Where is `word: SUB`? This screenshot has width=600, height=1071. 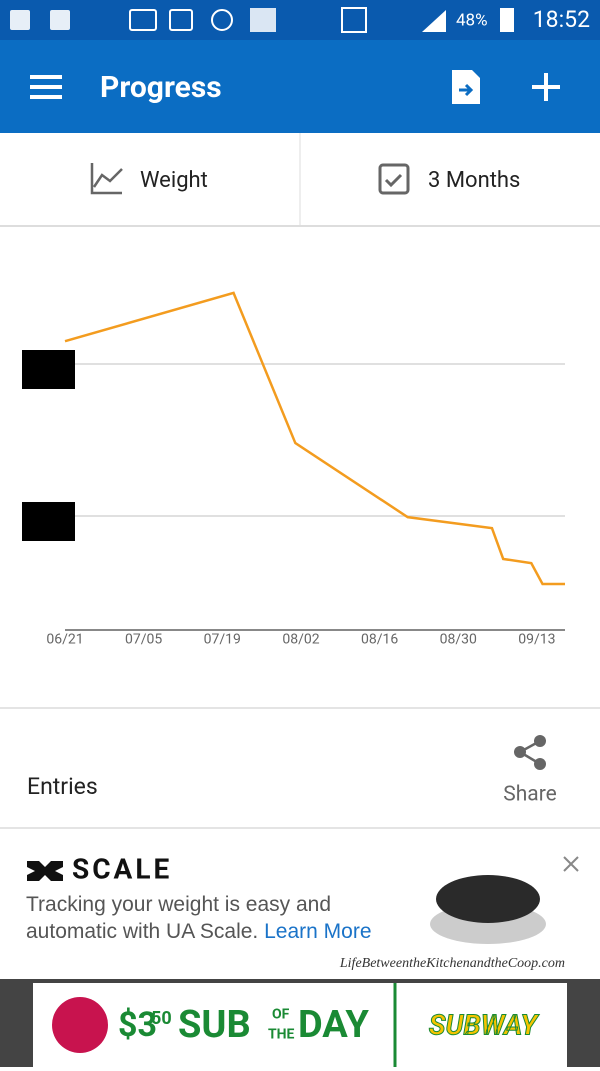
word: SUB is located at coordinates (214, 1025).